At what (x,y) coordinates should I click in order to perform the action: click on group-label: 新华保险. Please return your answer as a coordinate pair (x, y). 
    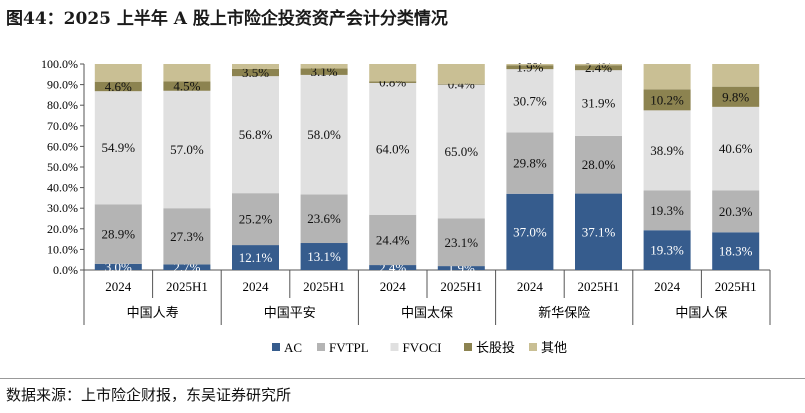
    Looking at the image, I should click on (564, 312).